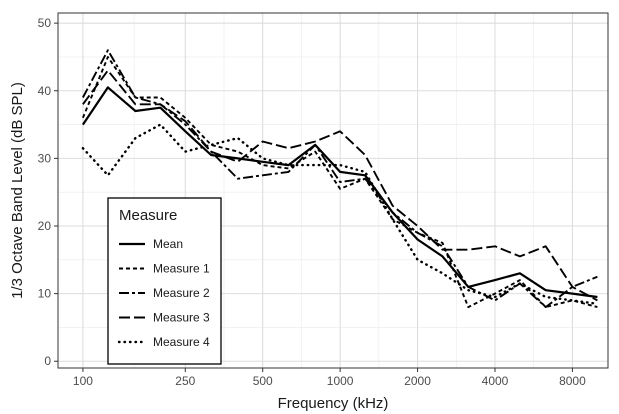 This screenshot has height=414, width=619. What do you see at coordinates (83, 381) in the screenshot?
I see `x-tick-label: 100` at bounding box center [83, 381].